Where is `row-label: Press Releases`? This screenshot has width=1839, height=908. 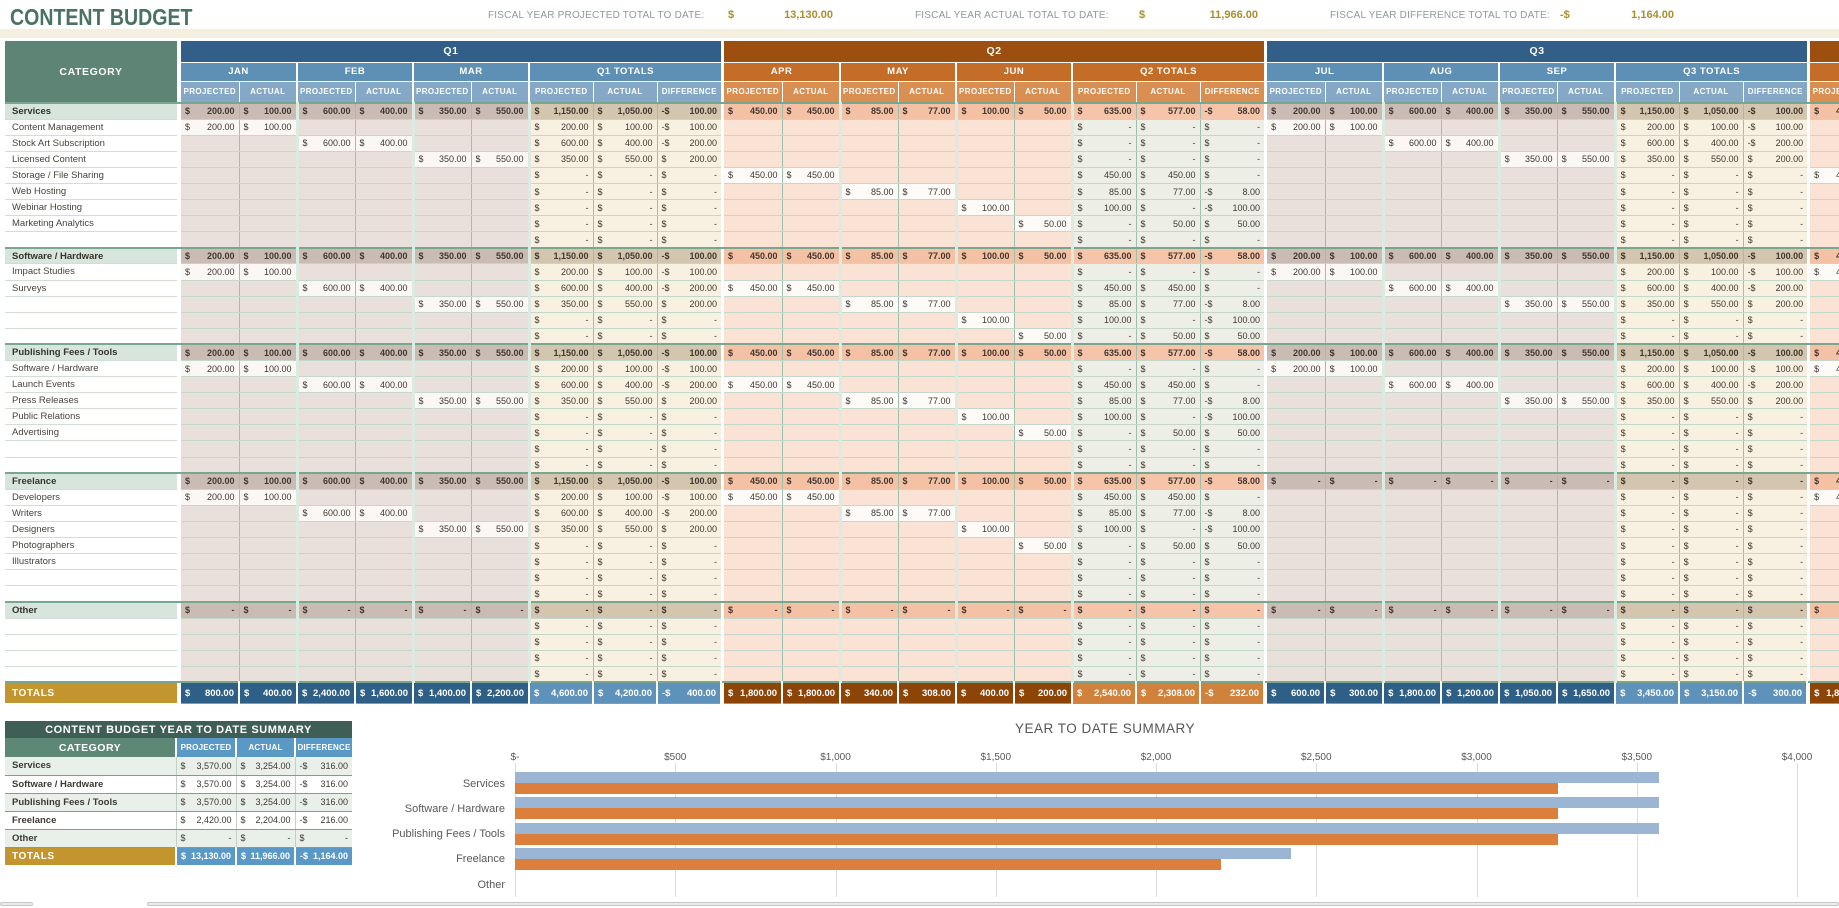
row-label: Press Releases is located at coordinates (91, 401).